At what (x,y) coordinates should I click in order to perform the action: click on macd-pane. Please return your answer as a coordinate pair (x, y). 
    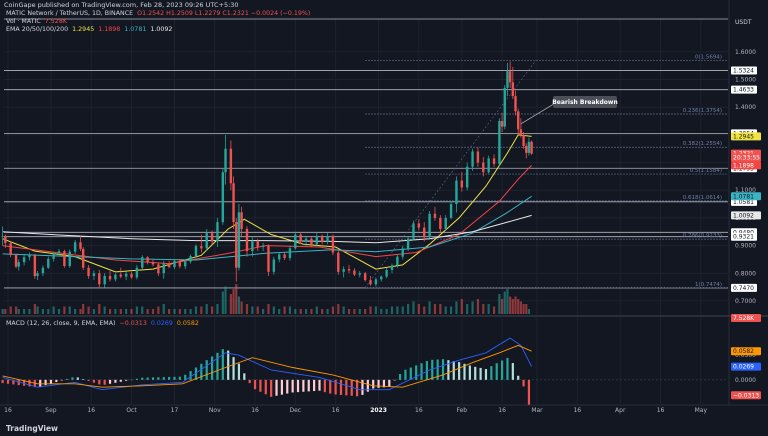
    Looking at the image, I should click on (364, 371).